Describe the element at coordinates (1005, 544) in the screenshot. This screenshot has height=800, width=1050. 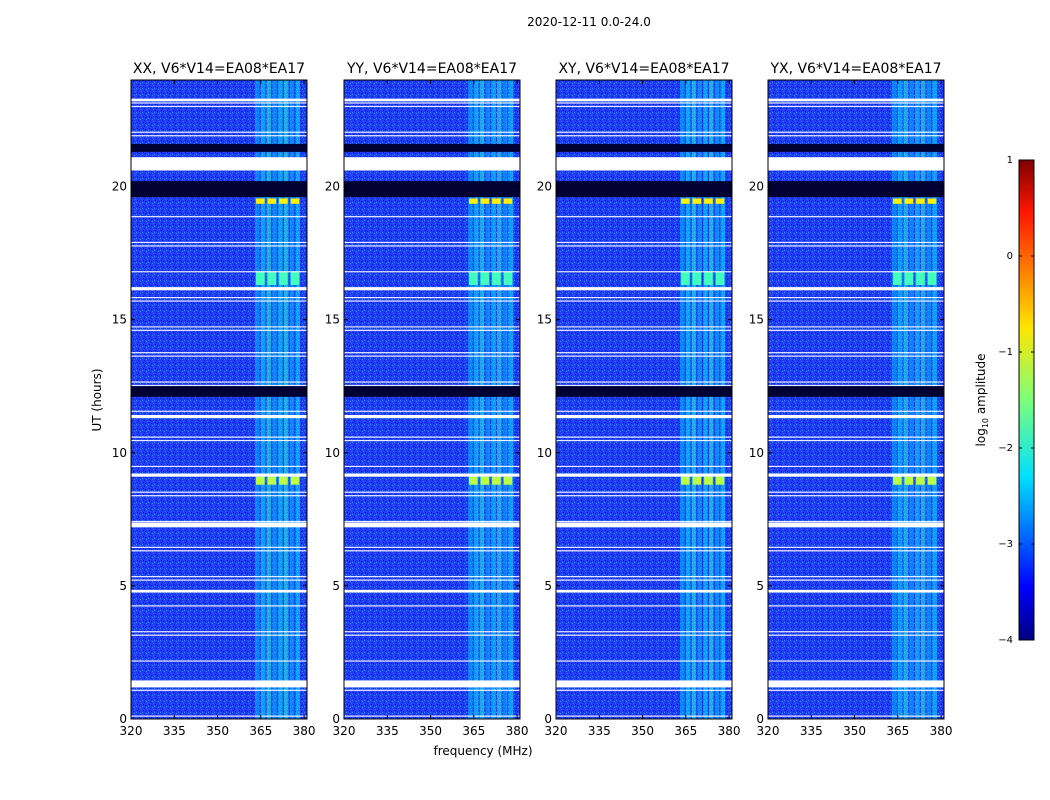
I see `colorbar-tick-label: −3` at that location.